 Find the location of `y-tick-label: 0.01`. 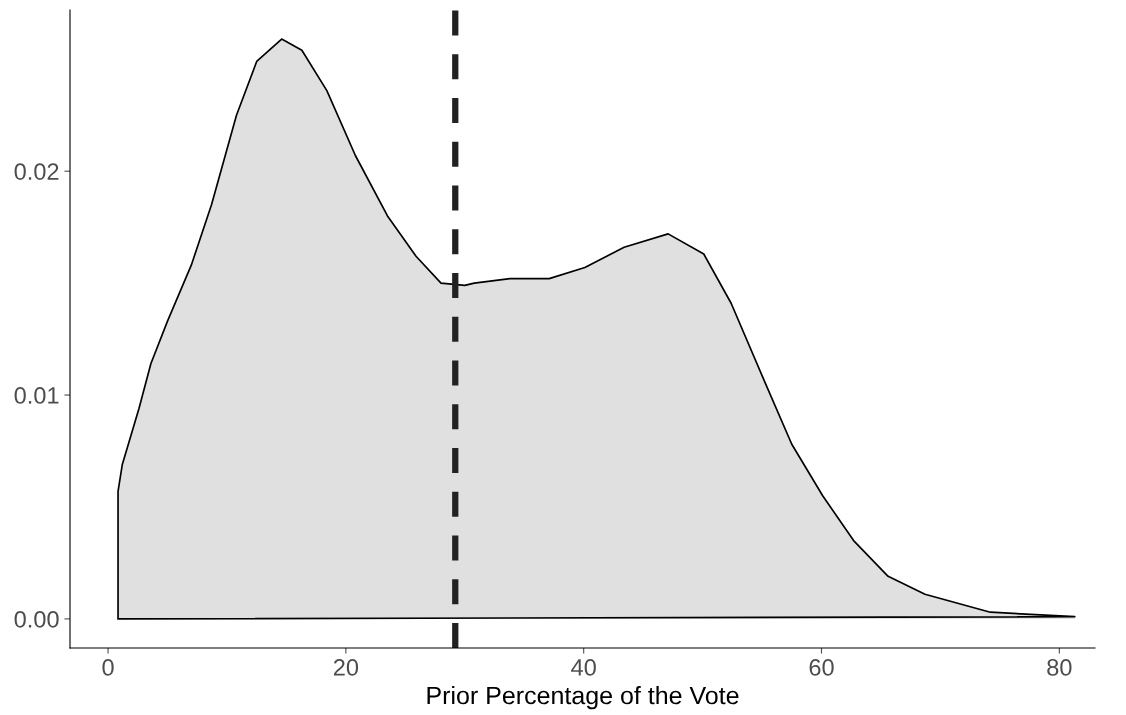

y-tick-label: 0.01 is located at coordinates (36, 395).